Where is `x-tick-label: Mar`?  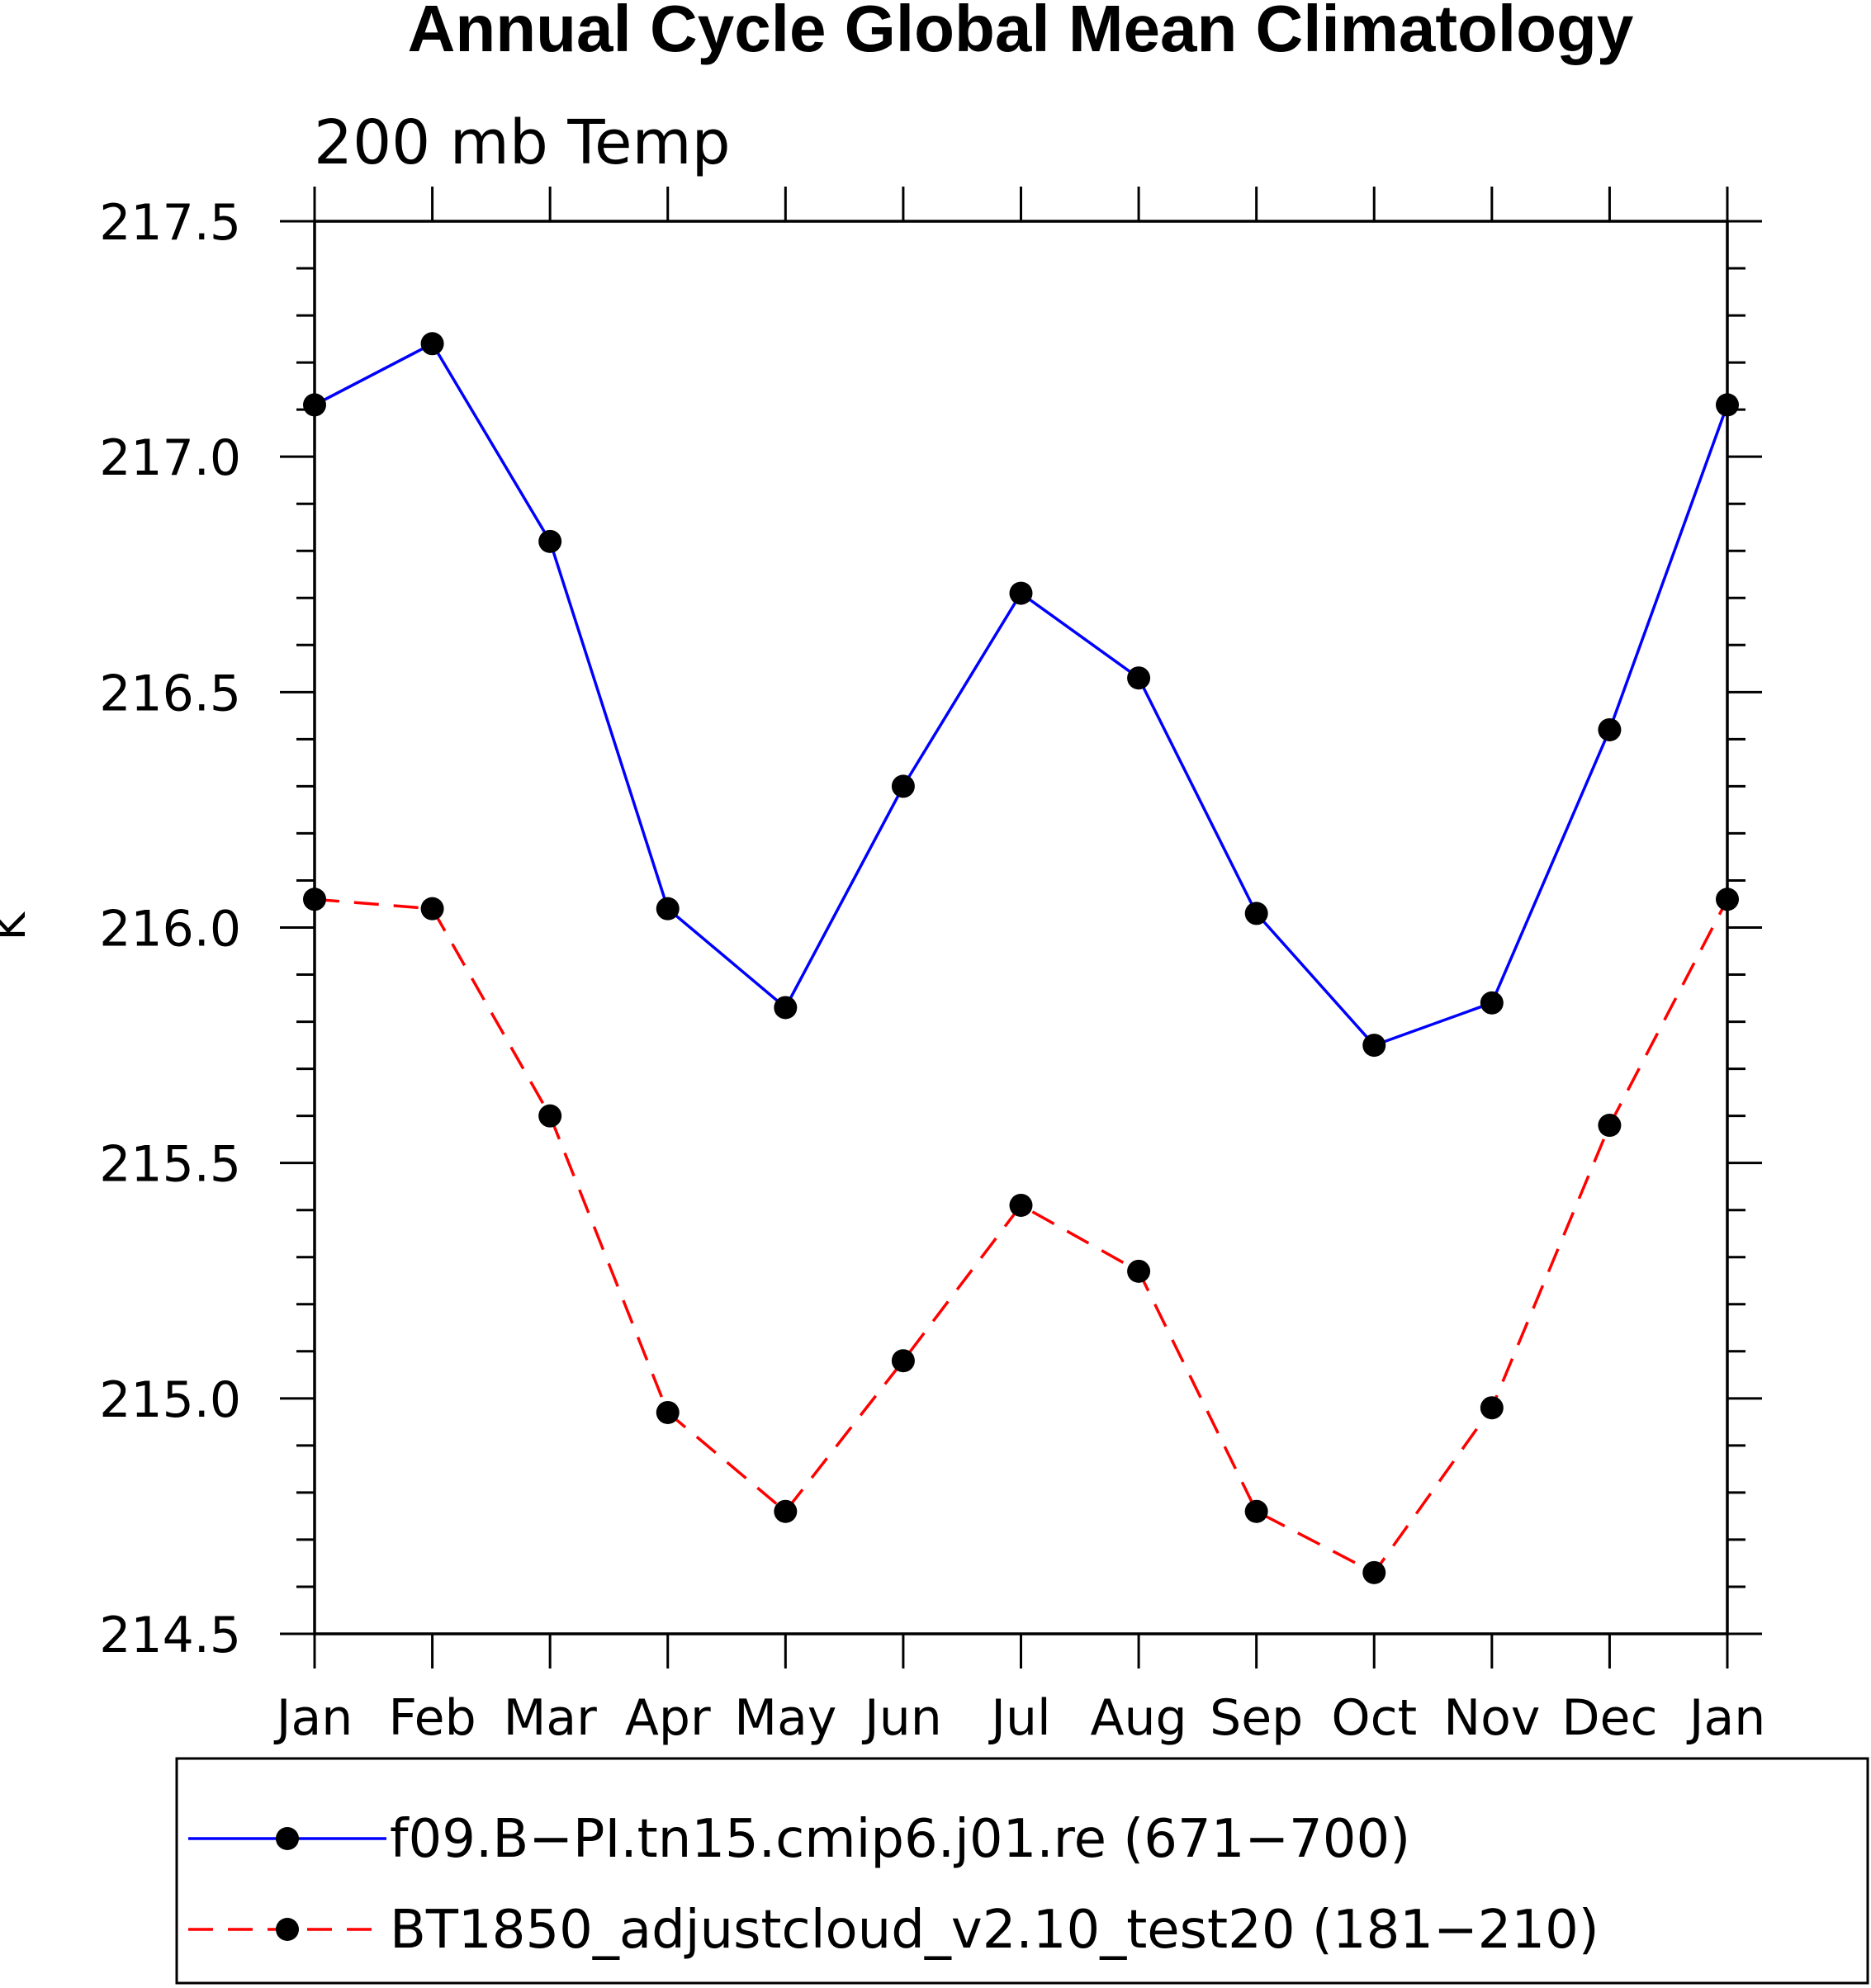 x-tick-label: Mar is located at coordinates (551, 1718).